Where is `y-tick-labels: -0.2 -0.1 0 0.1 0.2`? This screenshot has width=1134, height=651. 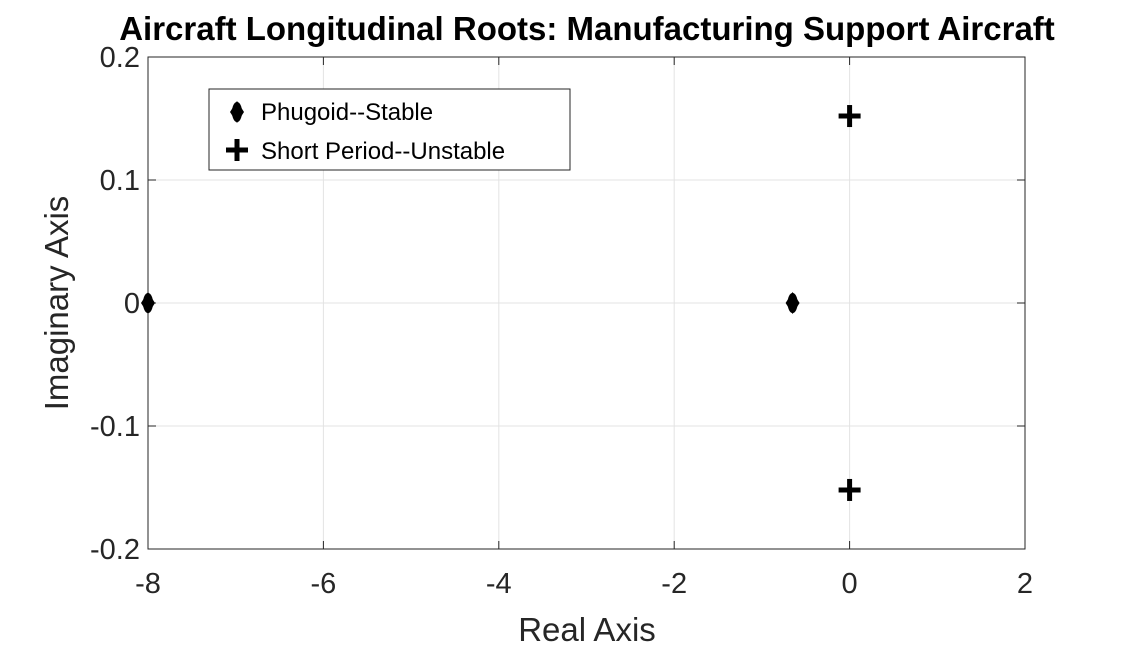
y-tick-labels: -0.2 -0.1 0 0.1 0.2 is located at coordinates (115, 304).